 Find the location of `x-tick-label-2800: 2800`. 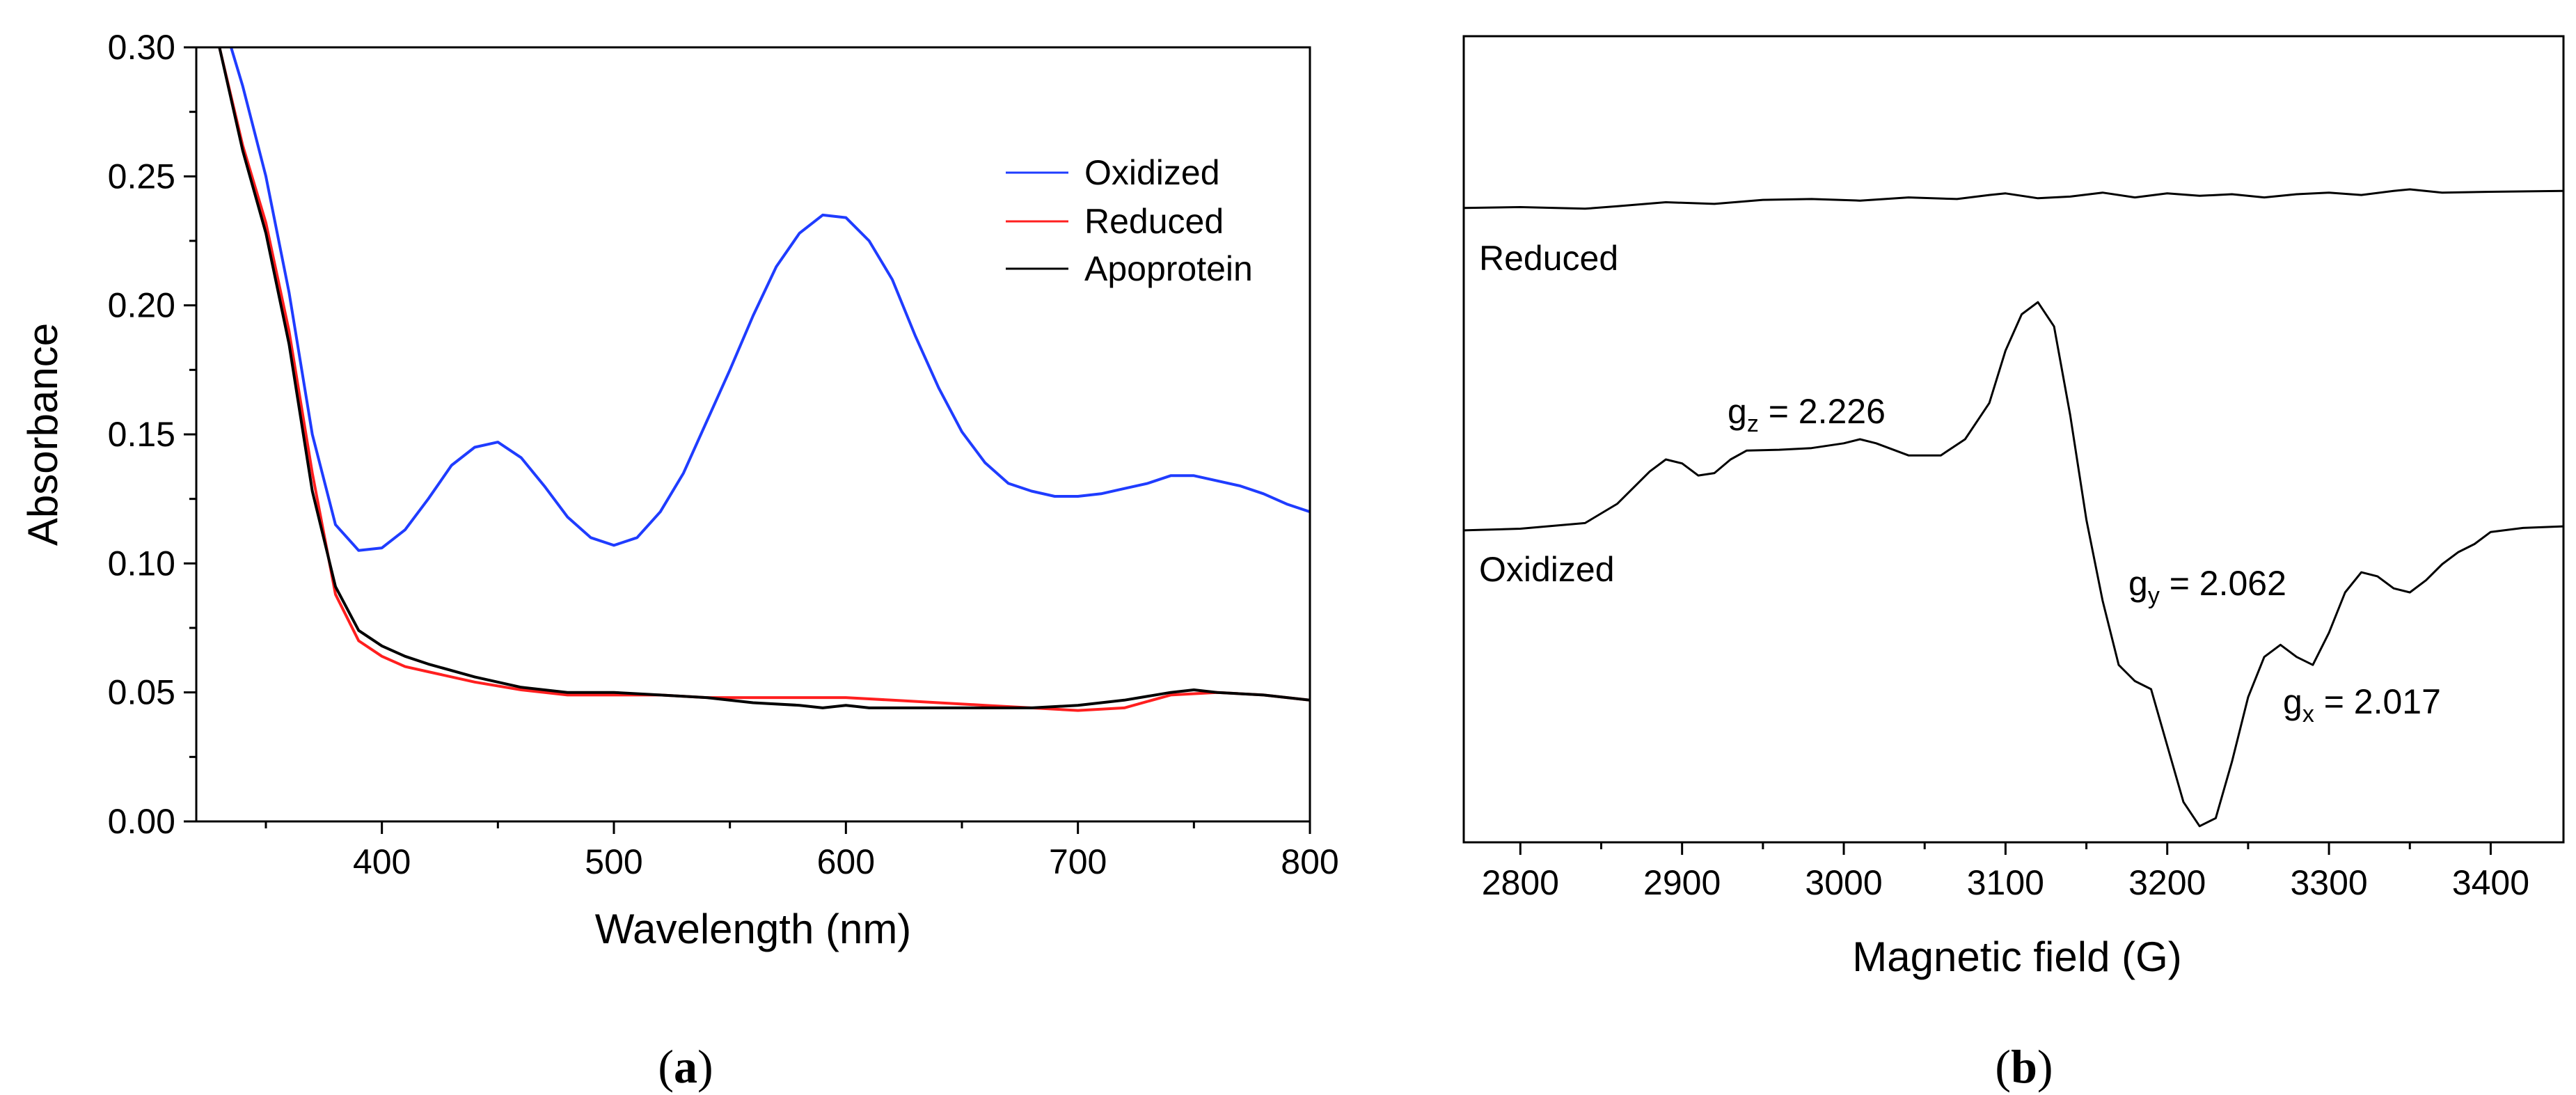

x-tick-label-2800: 2800 is located at coordinates (1520, 882).